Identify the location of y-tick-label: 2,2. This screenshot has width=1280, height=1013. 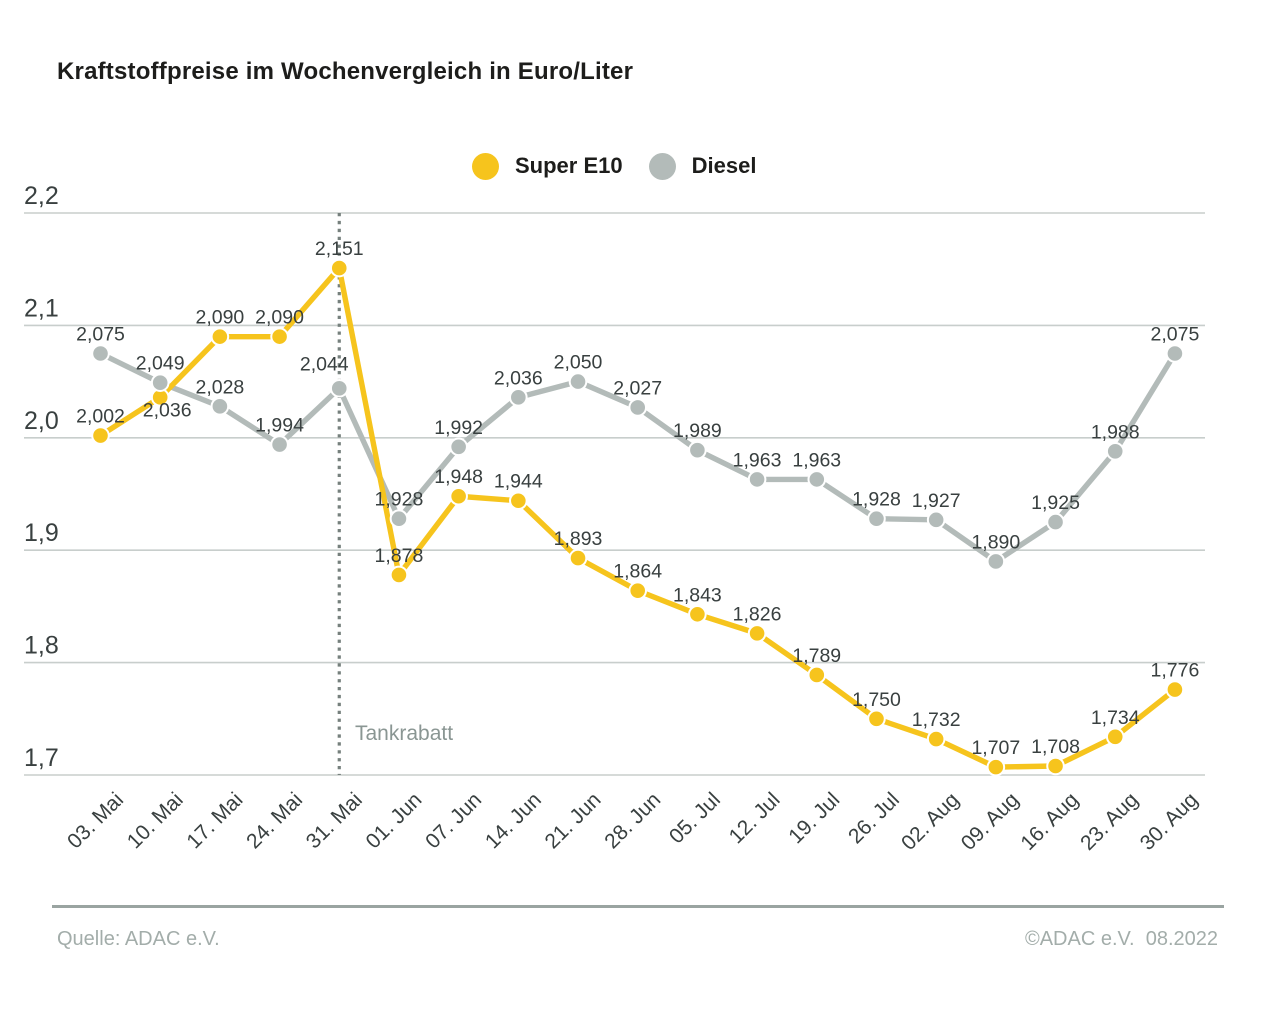
(41, 196).